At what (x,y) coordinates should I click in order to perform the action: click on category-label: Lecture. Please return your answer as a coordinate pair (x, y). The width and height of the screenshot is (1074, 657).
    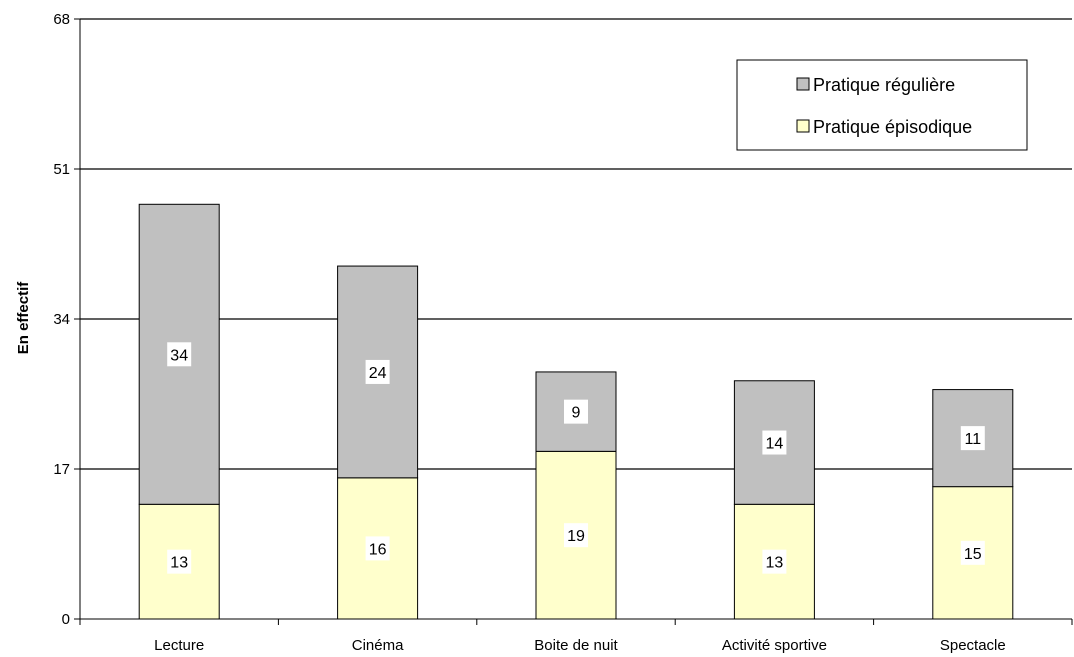
    Looking at the image, I should click on (179, 645).